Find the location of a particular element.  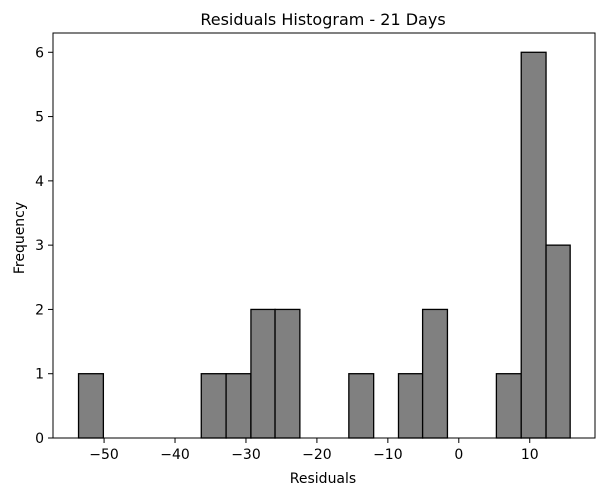

y-tick-label: 3 is located at coordinates (39, 246).